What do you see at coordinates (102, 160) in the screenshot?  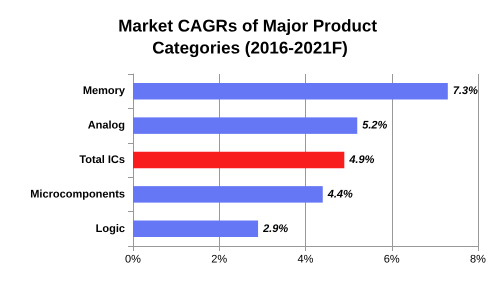 I see `y-tick-label: Total ICs` at bounding box center [102, 160].